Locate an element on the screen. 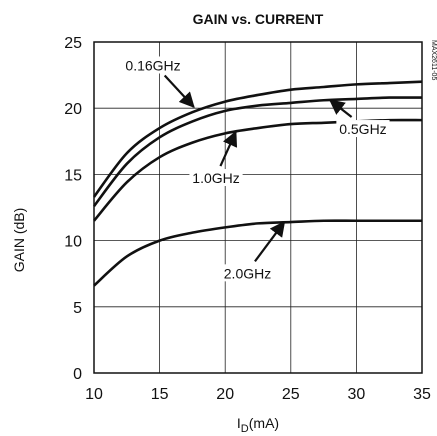  annotation-label-bg-1-0ghz is located at coordinates (216, 178).